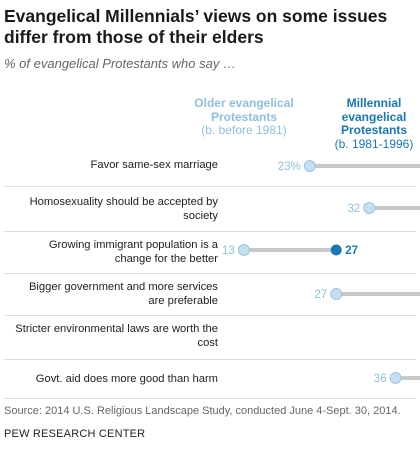 The width and height of the screenshot is (420, 460). What do you see at coordinates (154, 165) in the screenshot?
I see `row-label-same-sex-marriage: Favor same-sex marriage` at bounding box center [154, 165].